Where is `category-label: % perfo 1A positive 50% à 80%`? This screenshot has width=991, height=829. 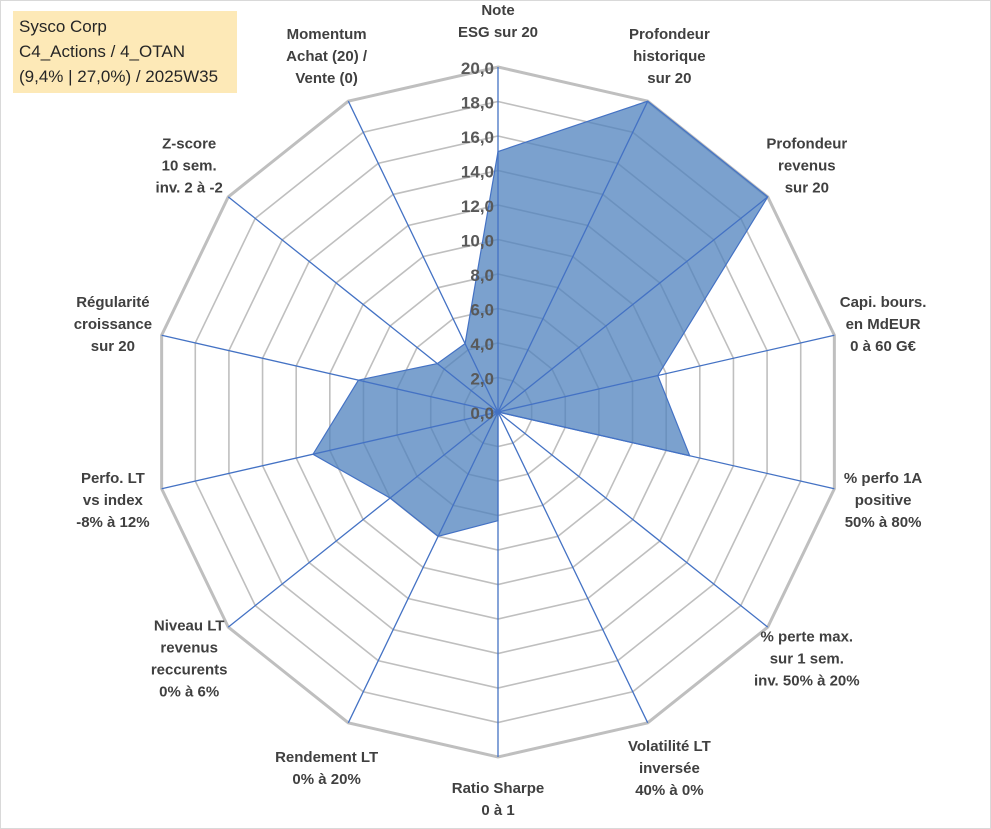 category-label: % perfo 1A positive 50% à 80% is located at coordinates (883, 500).